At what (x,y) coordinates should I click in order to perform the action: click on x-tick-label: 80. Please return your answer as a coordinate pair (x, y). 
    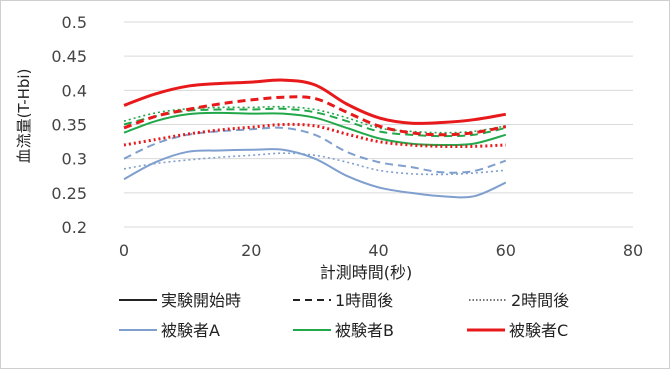
    Looking at the image, I should click on (633, 250).